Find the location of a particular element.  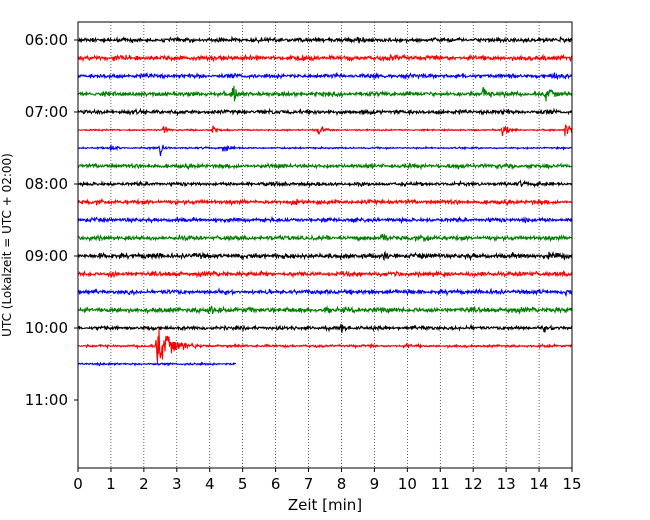

x-tick-label: 9 is located at coordinates (375, 484).